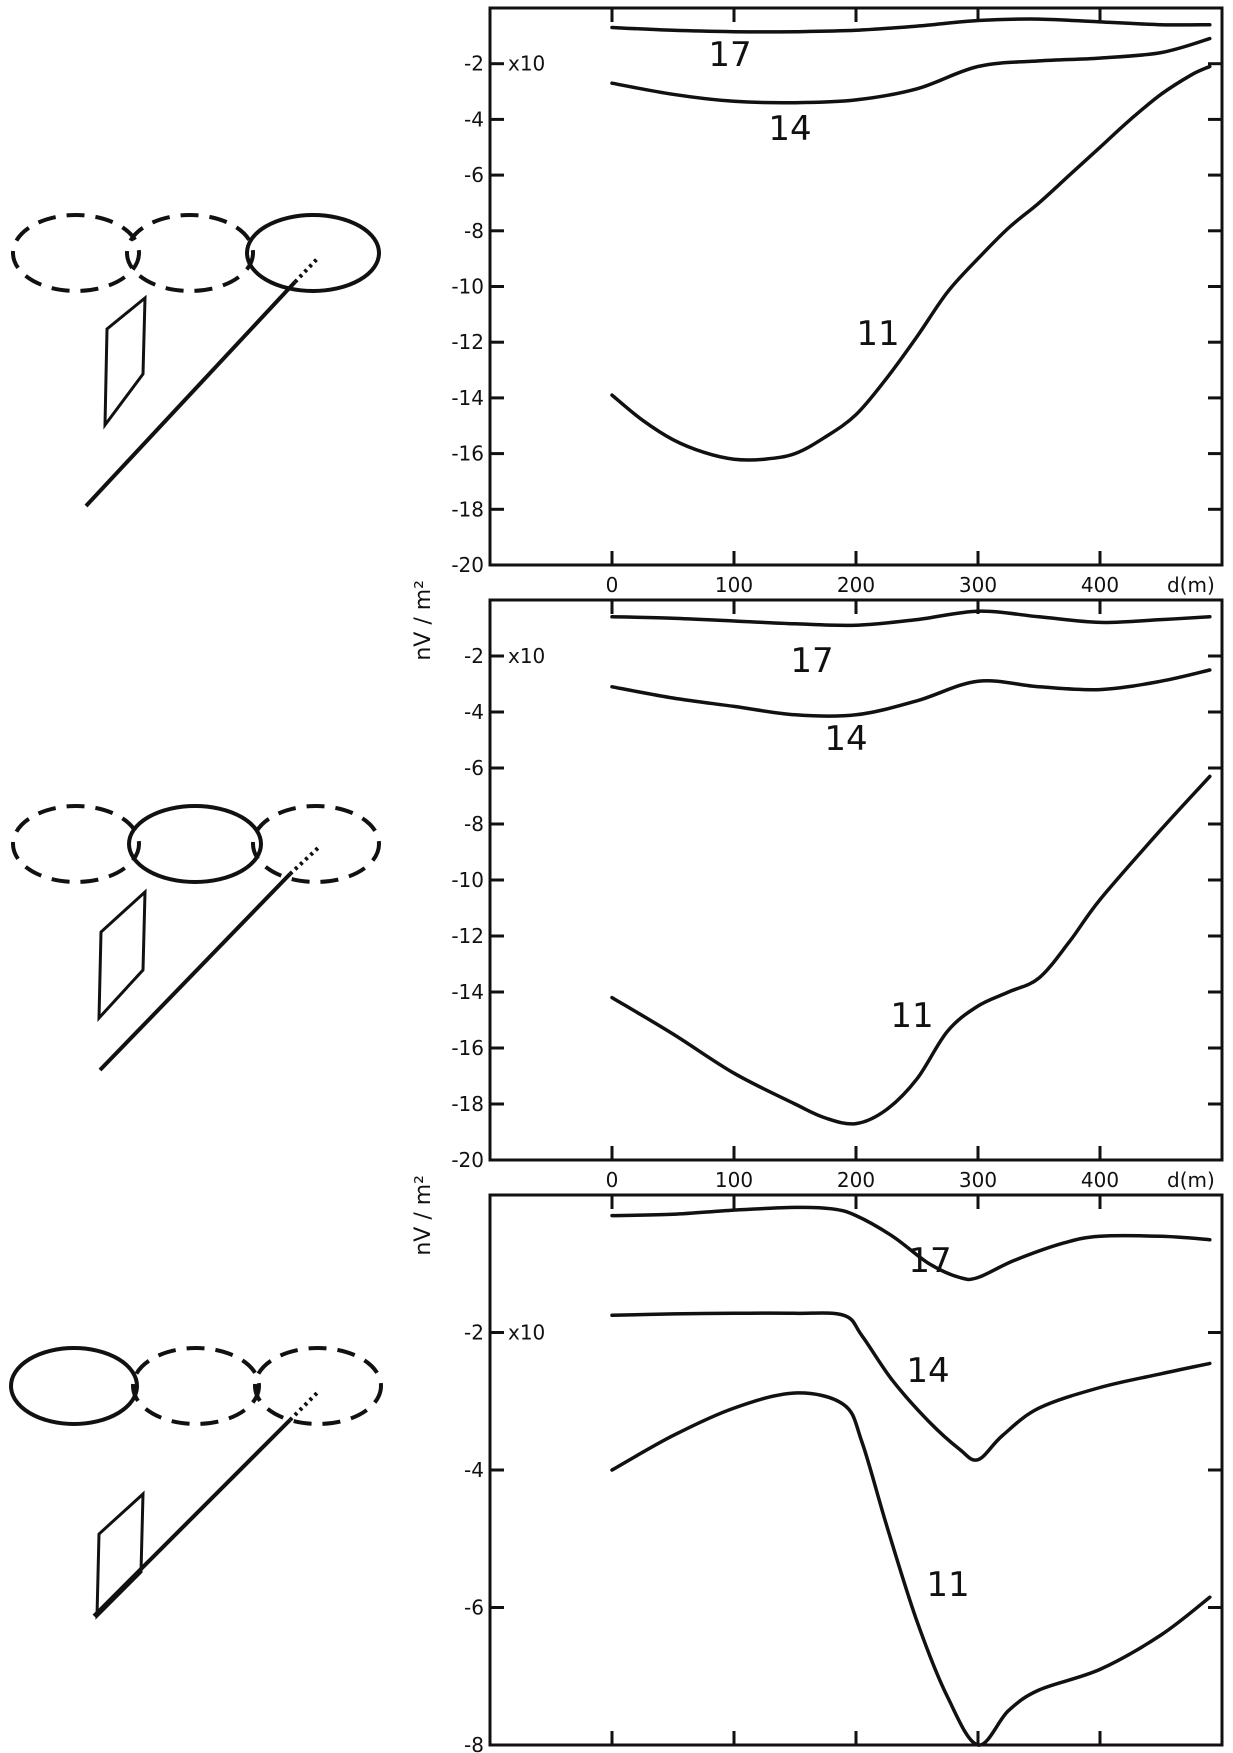  Describe the element at coordinates (196, 1483) in the screenshot. I see `loop-schematic-icon-bottom` at that location.